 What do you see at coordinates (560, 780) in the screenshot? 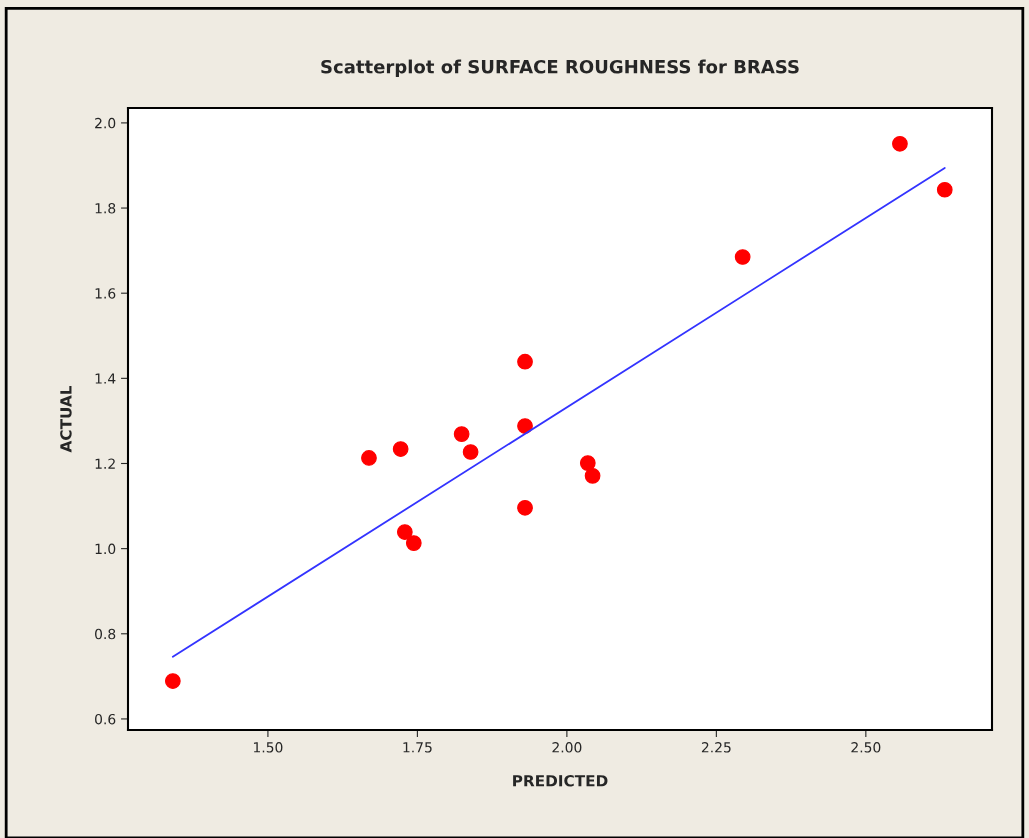
I see `x-axis-title: PREDICTED` at bounding box center [560, 780].